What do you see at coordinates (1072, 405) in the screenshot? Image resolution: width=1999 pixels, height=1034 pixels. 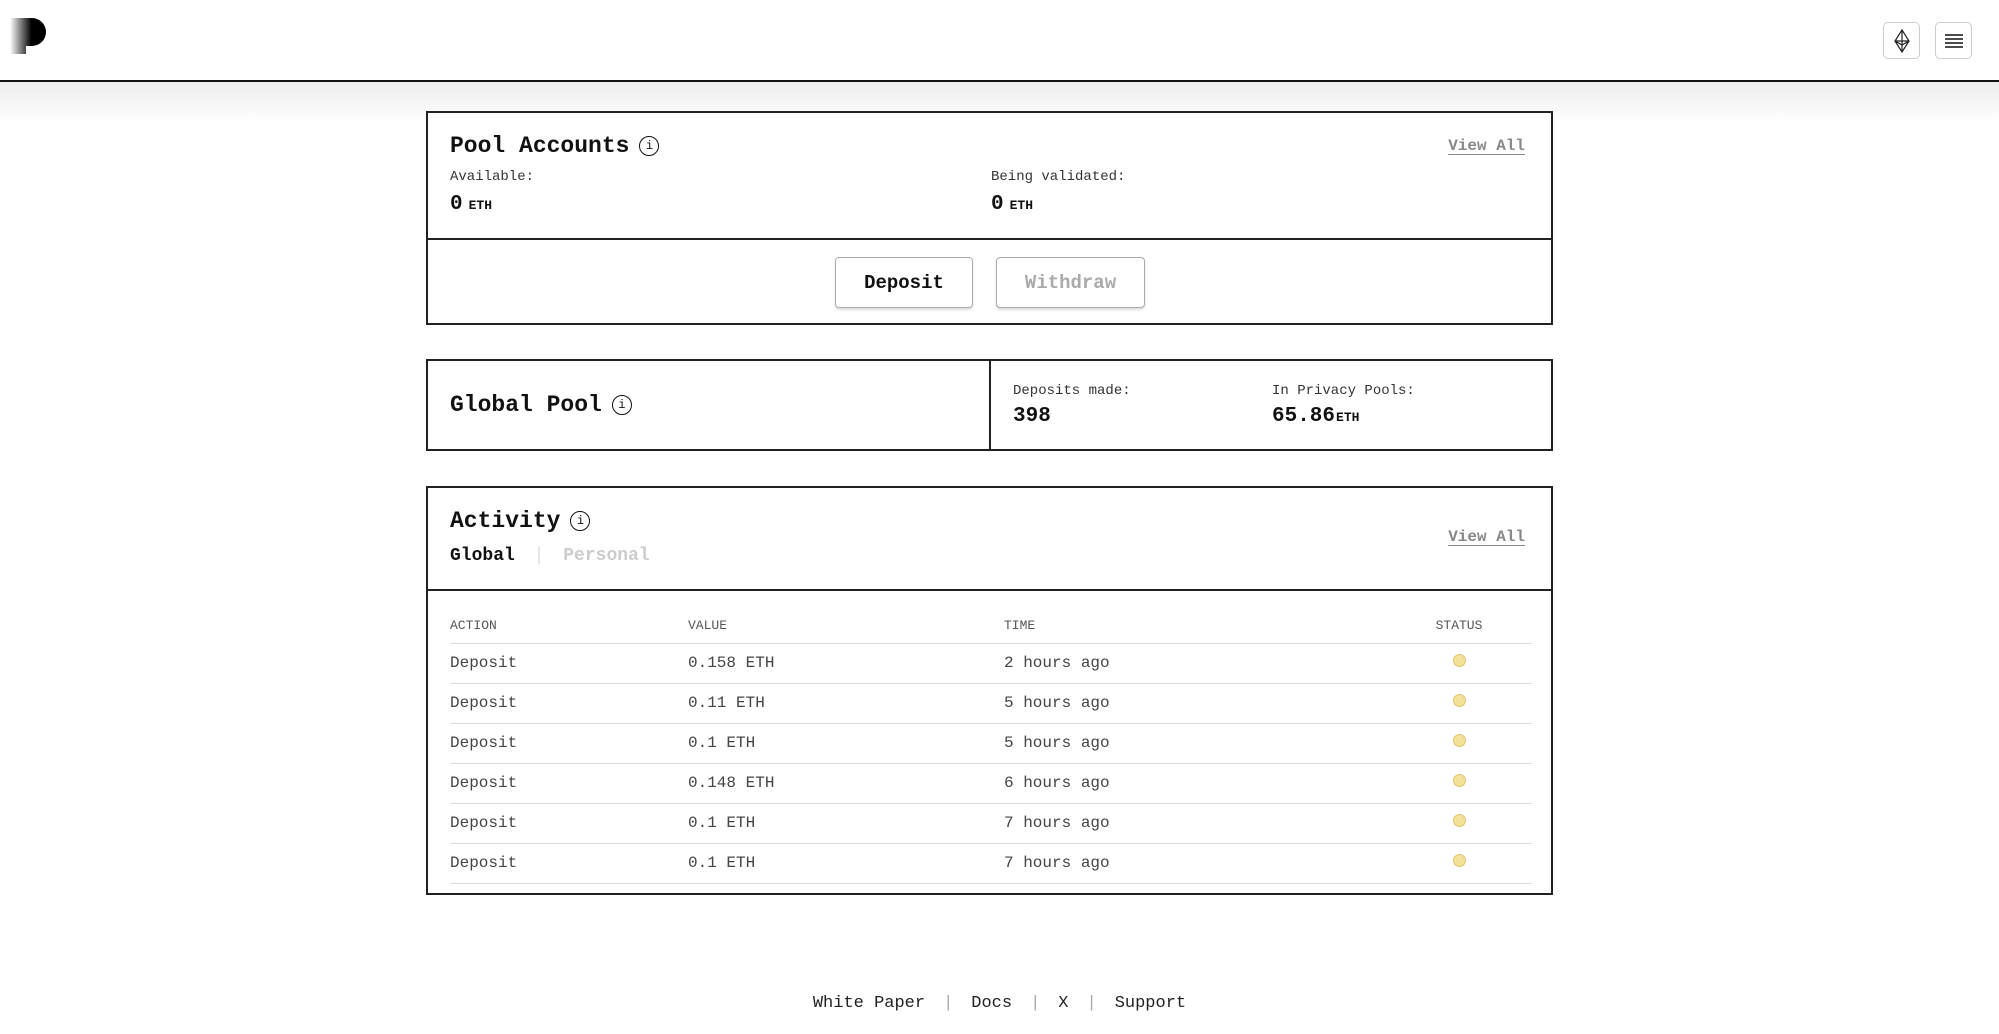 I see `deposits-stat: Deposits made: 398` at bounding box center [1072, 405].